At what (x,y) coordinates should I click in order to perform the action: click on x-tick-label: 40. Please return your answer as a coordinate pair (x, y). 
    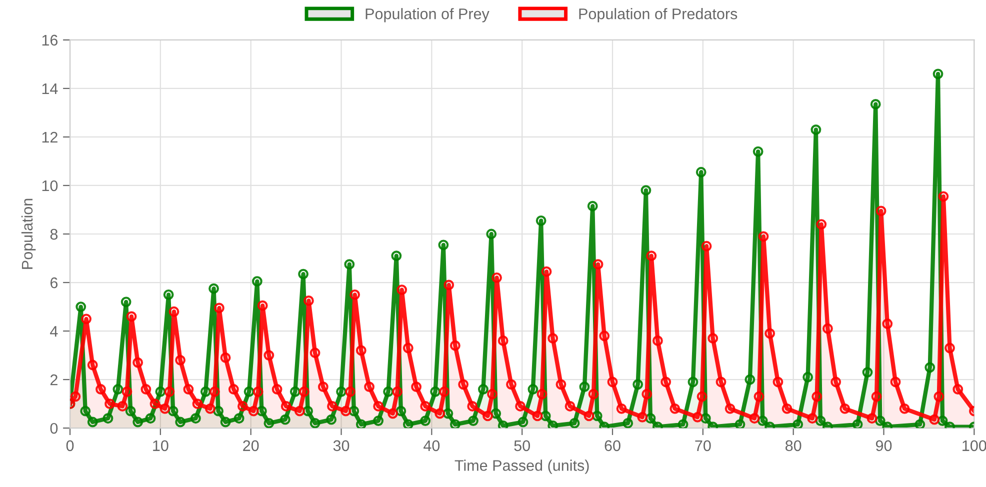
    Looking at the image, I should click on (432, 446).